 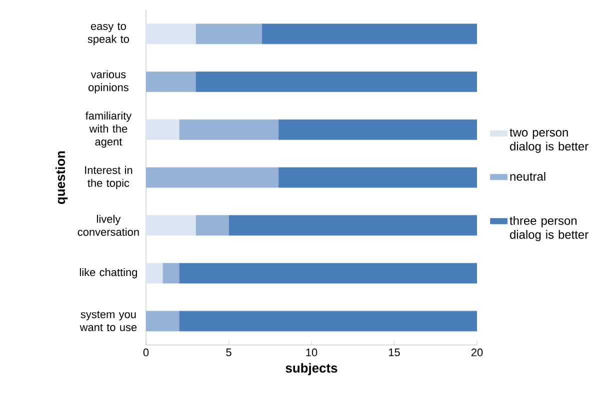 What do you see at coordinates (229, 352) in the screenshot?
I see `x-tick-label: 5` at bounding box center [229, 352].